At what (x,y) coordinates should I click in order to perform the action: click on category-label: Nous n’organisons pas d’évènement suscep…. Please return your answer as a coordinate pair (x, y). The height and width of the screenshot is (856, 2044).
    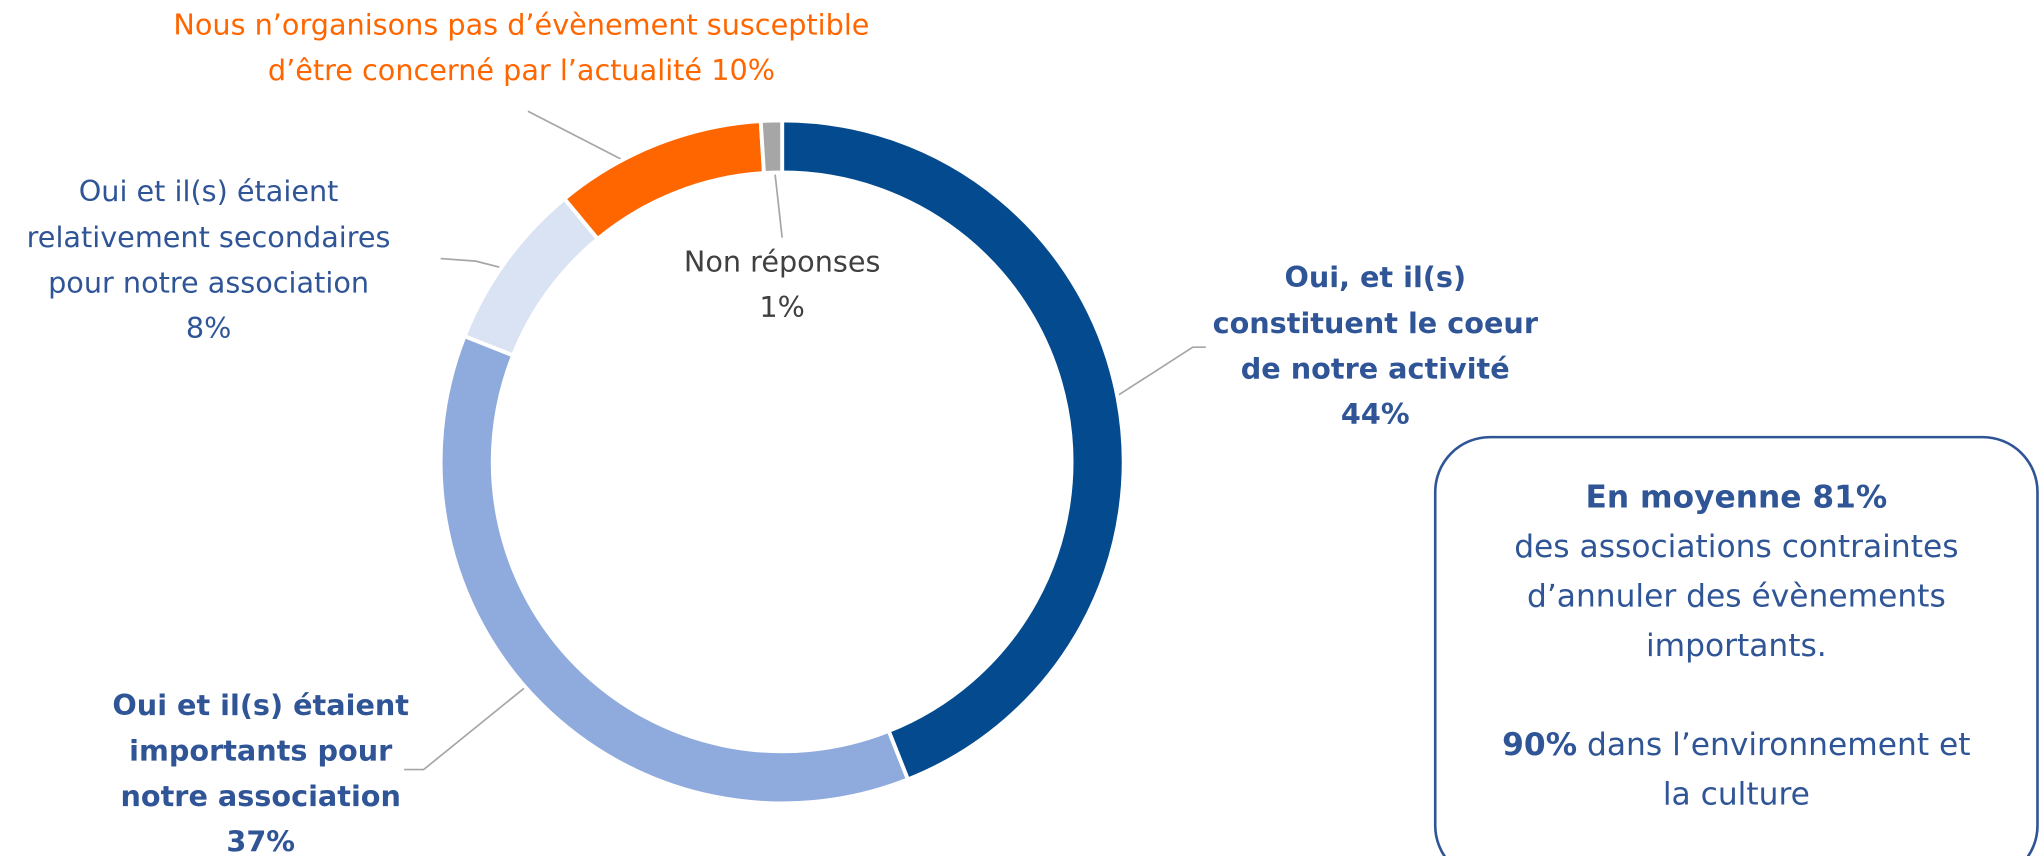
    Looking at the image, I should click on (521, 48).